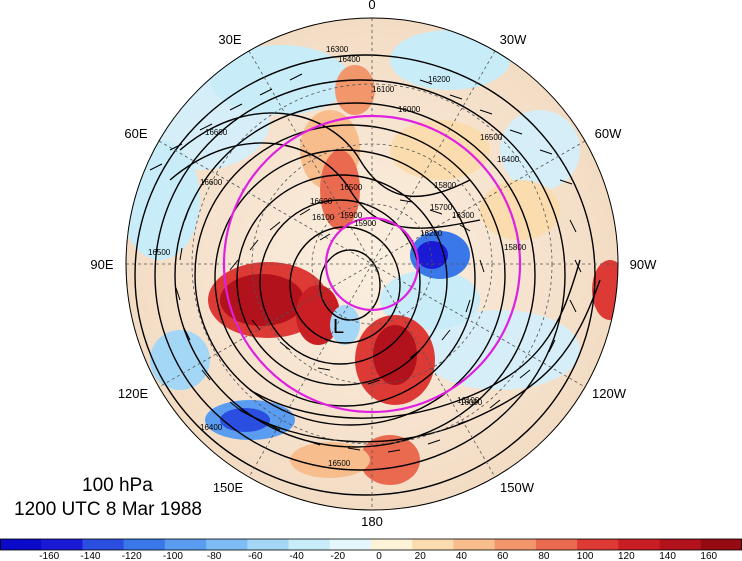  I want to click on lon-label-0: 0, so click(371, 6).